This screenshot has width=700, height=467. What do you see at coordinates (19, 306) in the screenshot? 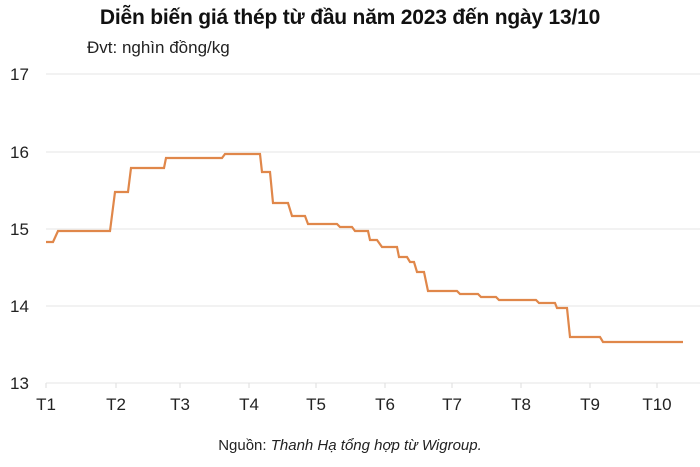
I see `y-tick-label: 14` at bounding box center [19, 306].